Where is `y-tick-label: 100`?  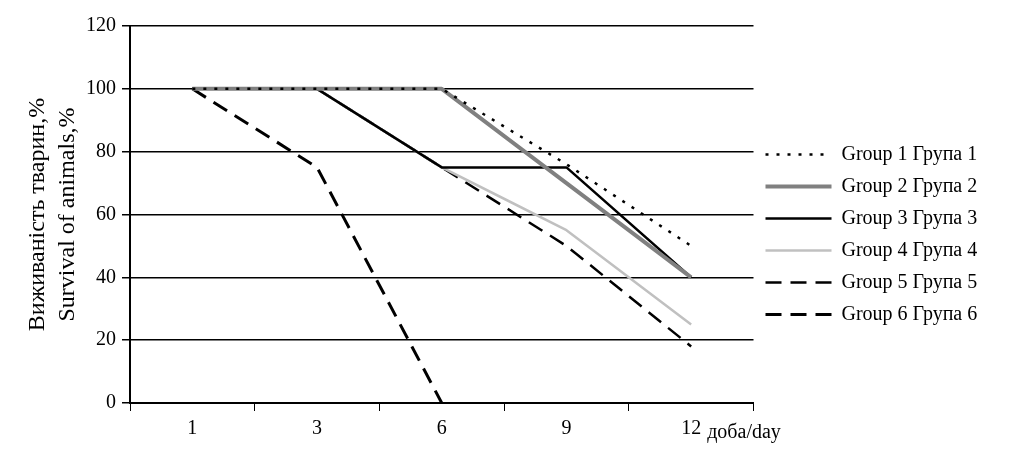 y-tick-label: 100 is located at coordinates (101, 87).